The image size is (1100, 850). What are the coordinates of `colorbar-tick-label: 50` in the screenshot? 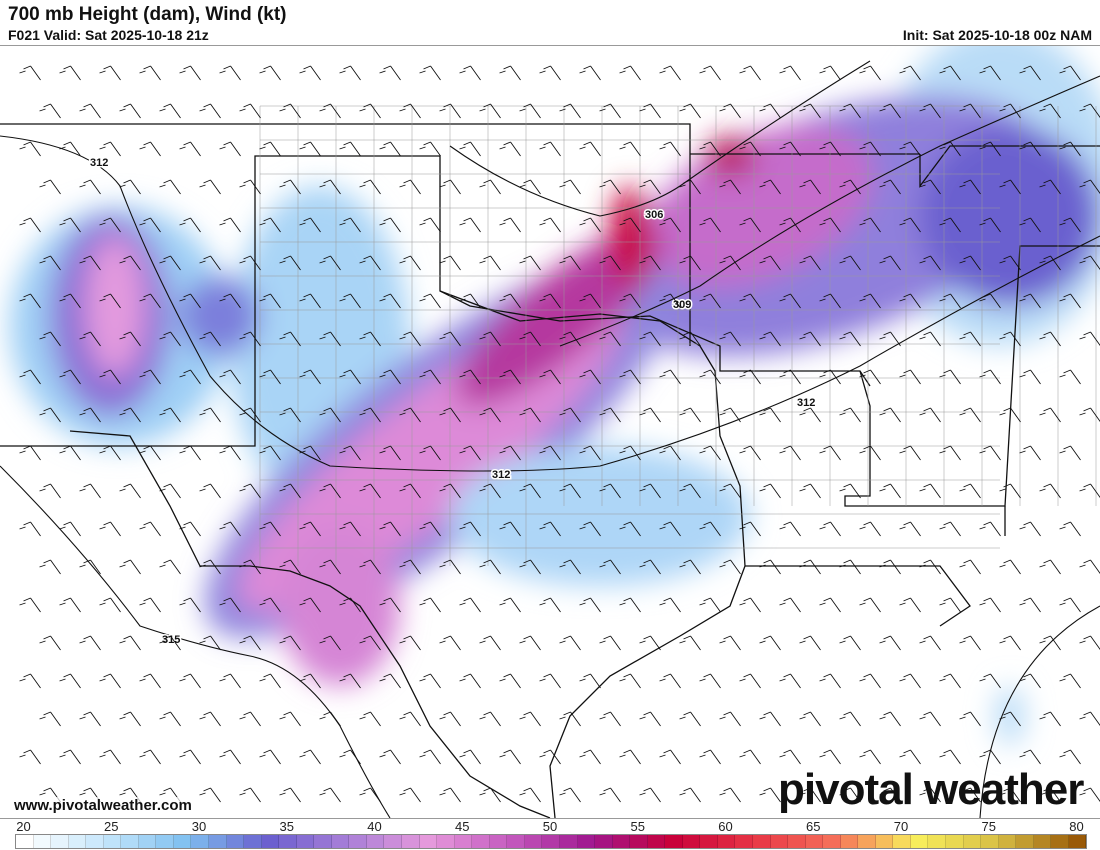 It's located at (550, 826).